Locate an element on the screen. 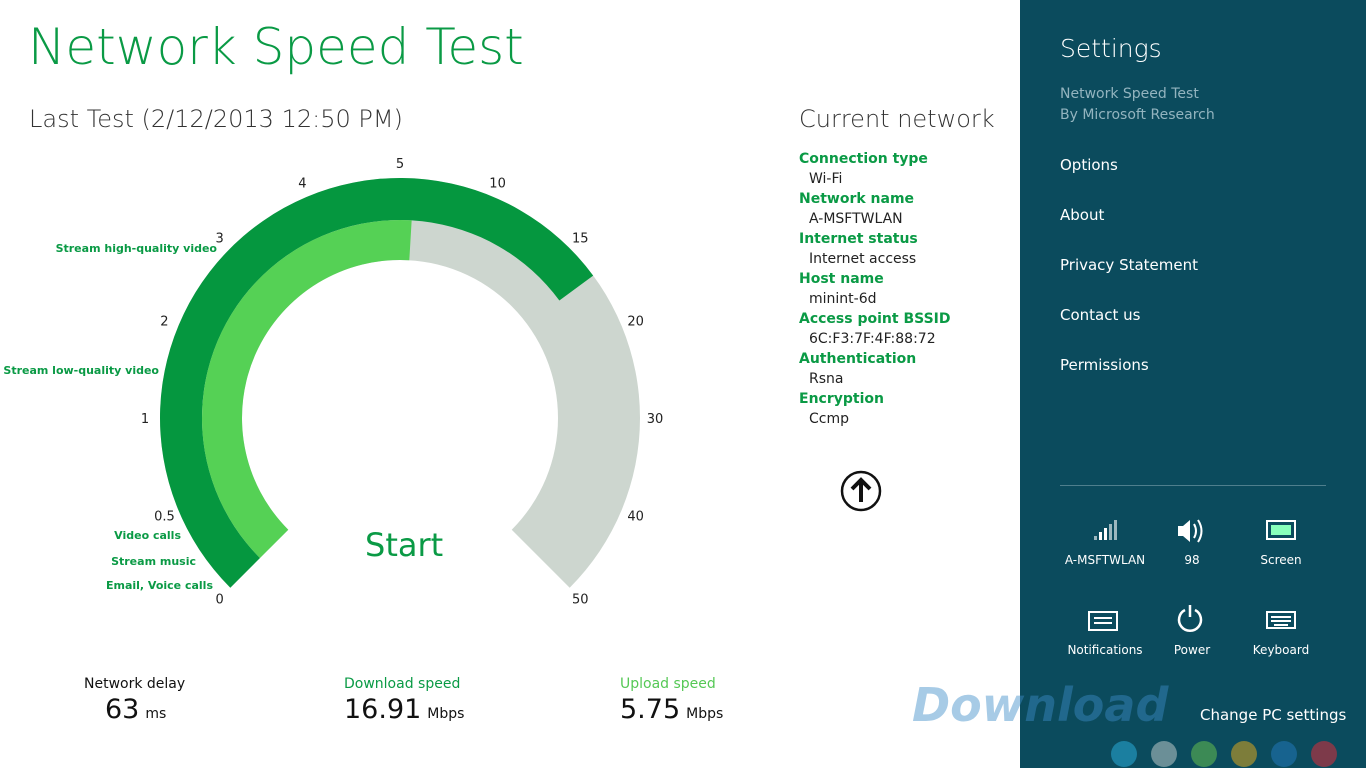 This screenshot has height=775, width=1366. settings-link: Options is located at coordinates (1089, 165).